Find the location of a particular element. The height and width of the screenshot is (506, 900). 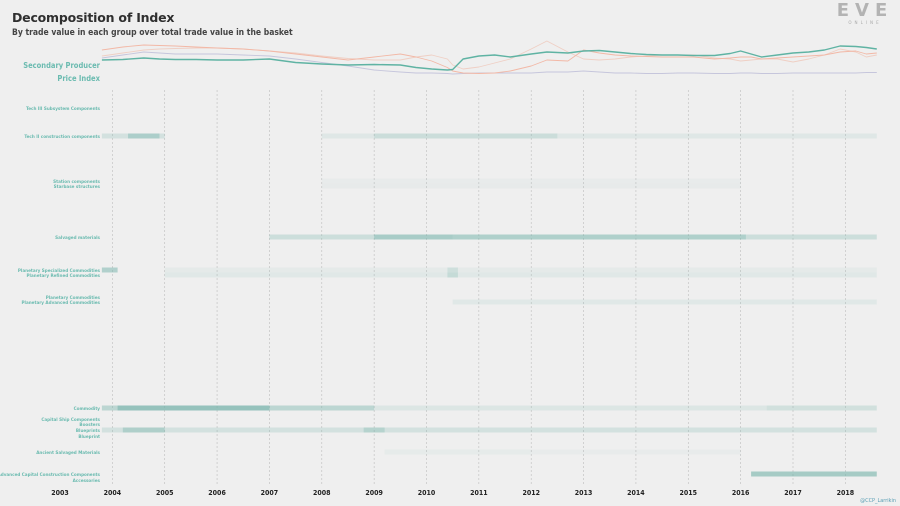

year-tick-2004: 2004 is located at coordinates (113, 493).